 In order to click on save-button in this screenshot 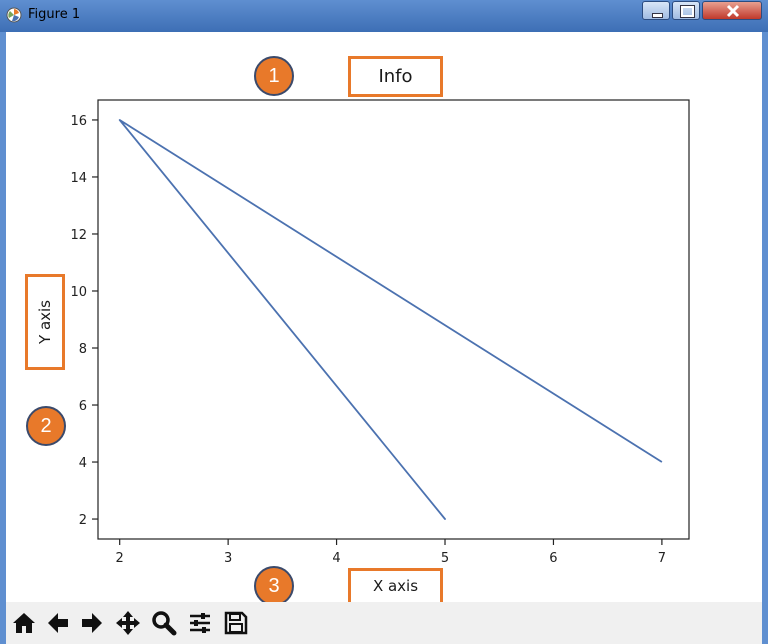, I will do `click(236, 623)`.